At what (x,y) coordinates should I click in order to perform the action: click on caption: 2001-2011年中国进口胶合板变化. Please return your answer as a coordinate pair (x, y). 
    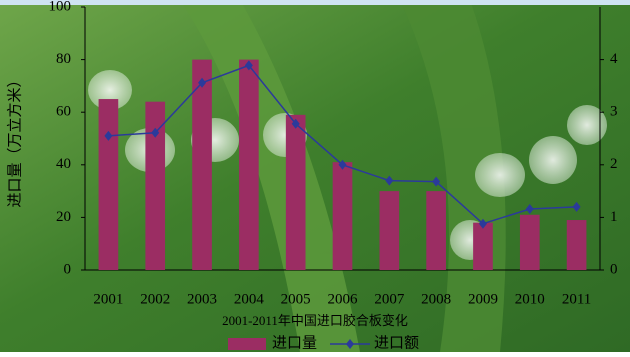
    Looking at the image, I should click on (315, 320).